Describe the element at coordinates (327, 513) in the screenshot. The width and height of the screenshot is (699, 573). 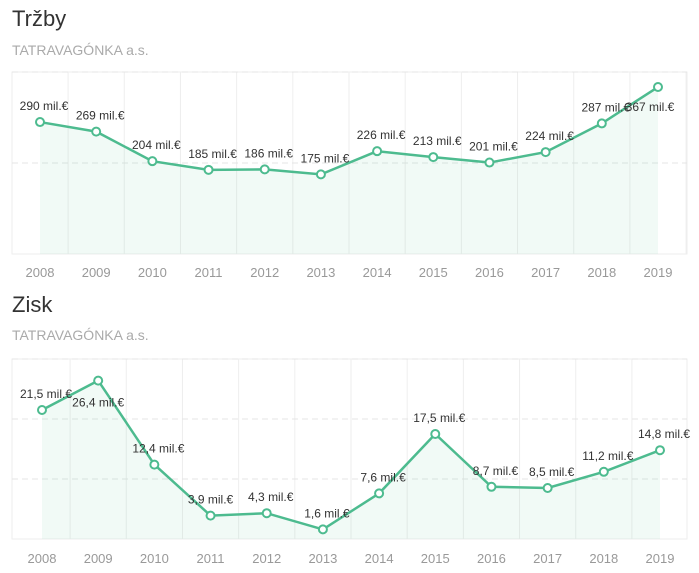
I see `data-label: 1,6 mil.€` at that location.